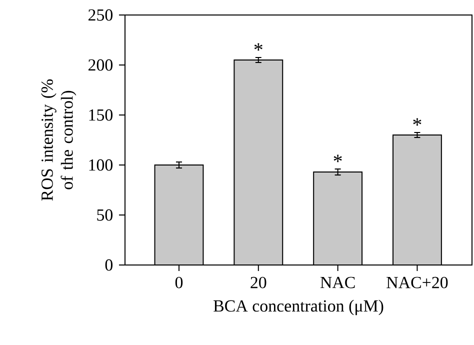 The image size is (474, 345). Describe the element at coordinates (299, 308) in the screenshot. I see `x-axis-title: BCA concentration (μM)` at that location.